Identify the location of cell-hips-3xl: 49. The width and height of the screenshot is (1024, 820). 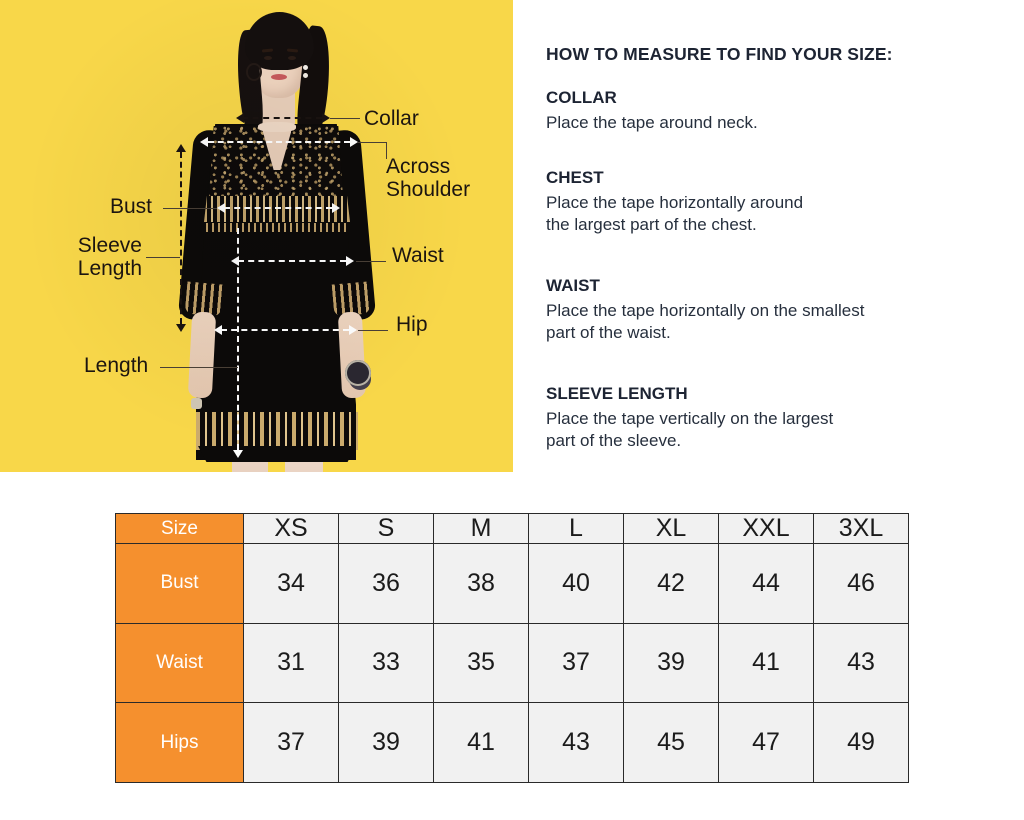
(861, 742).